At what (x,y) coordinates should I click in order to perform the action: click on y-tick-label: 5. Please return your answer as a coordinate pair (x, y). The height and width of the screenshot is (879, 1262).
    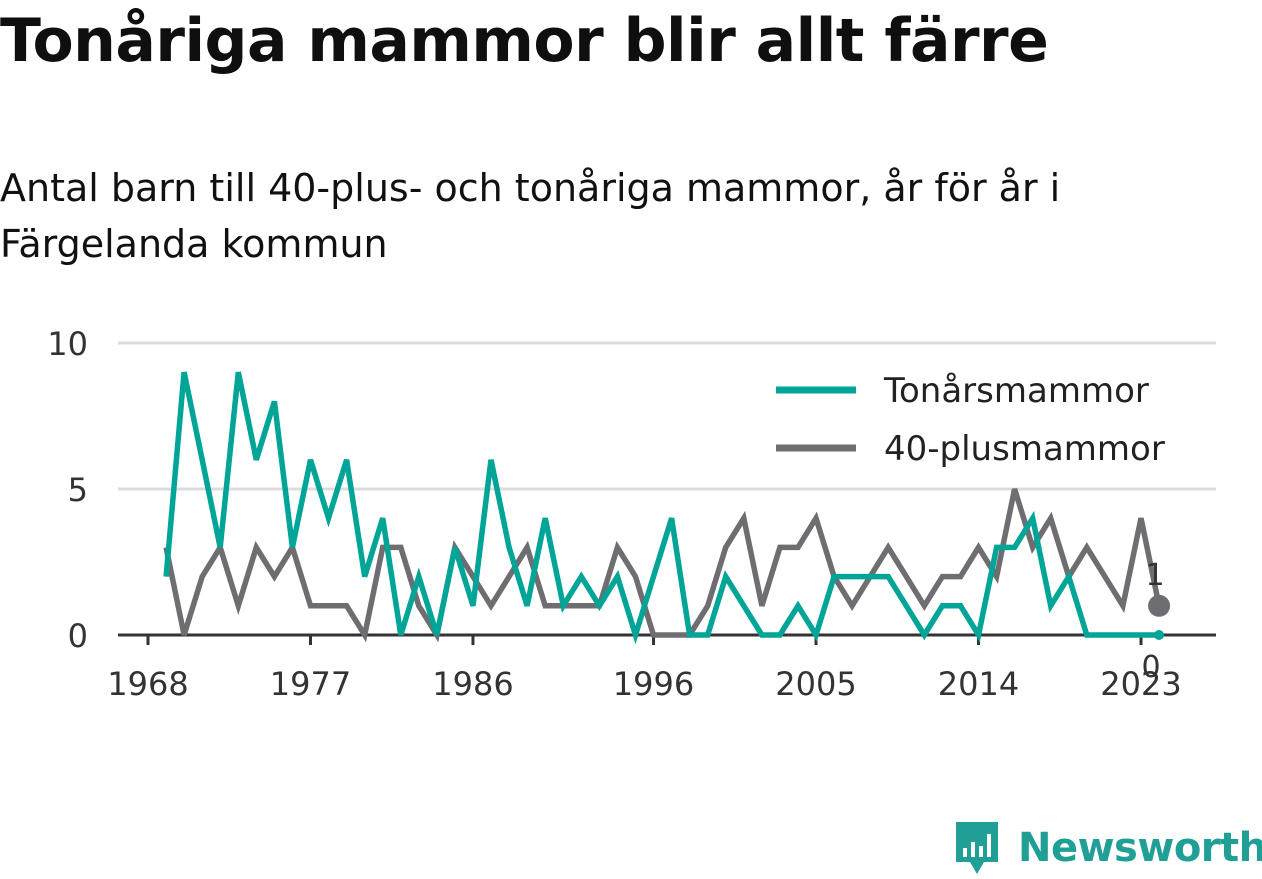
    Looking at the image, I should click on (78, 490).